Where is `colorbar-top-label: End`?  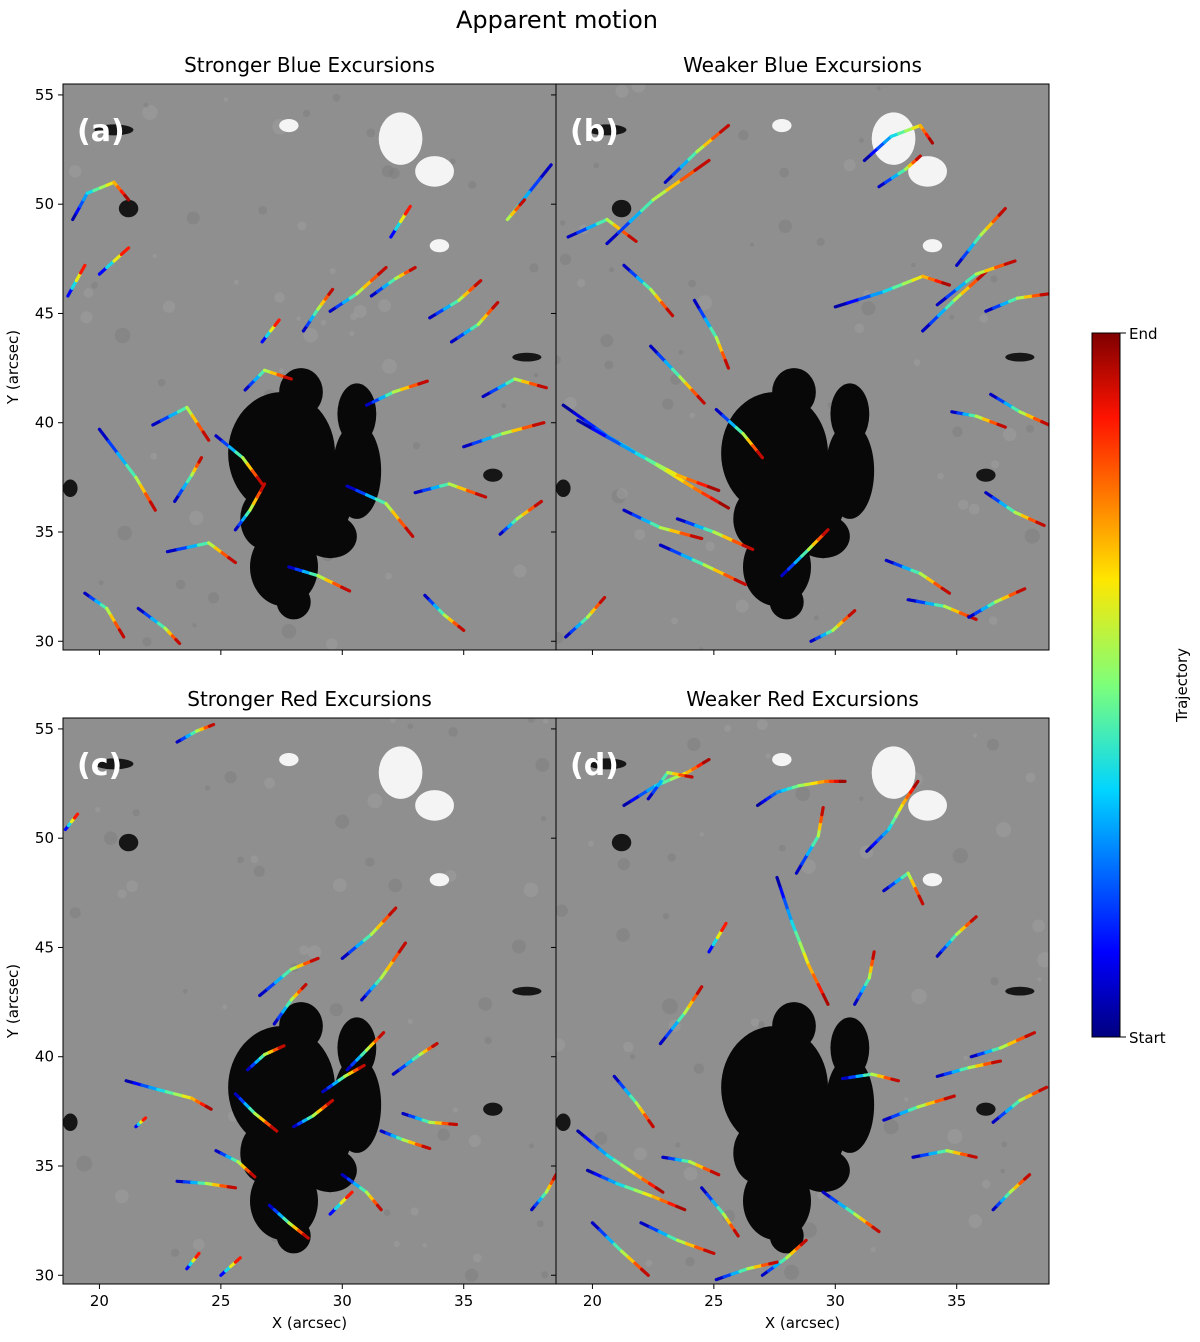 colorbar-top-label: End is located at coordinates (1143, 334).